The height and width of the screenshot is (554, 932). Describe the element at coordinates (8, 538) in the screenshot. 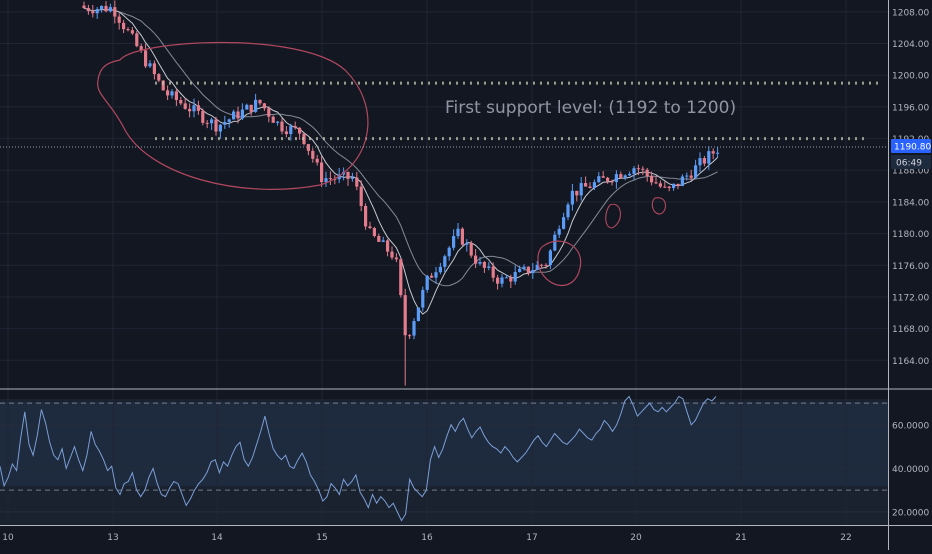

I see `time-tick-label: 10` at that location.